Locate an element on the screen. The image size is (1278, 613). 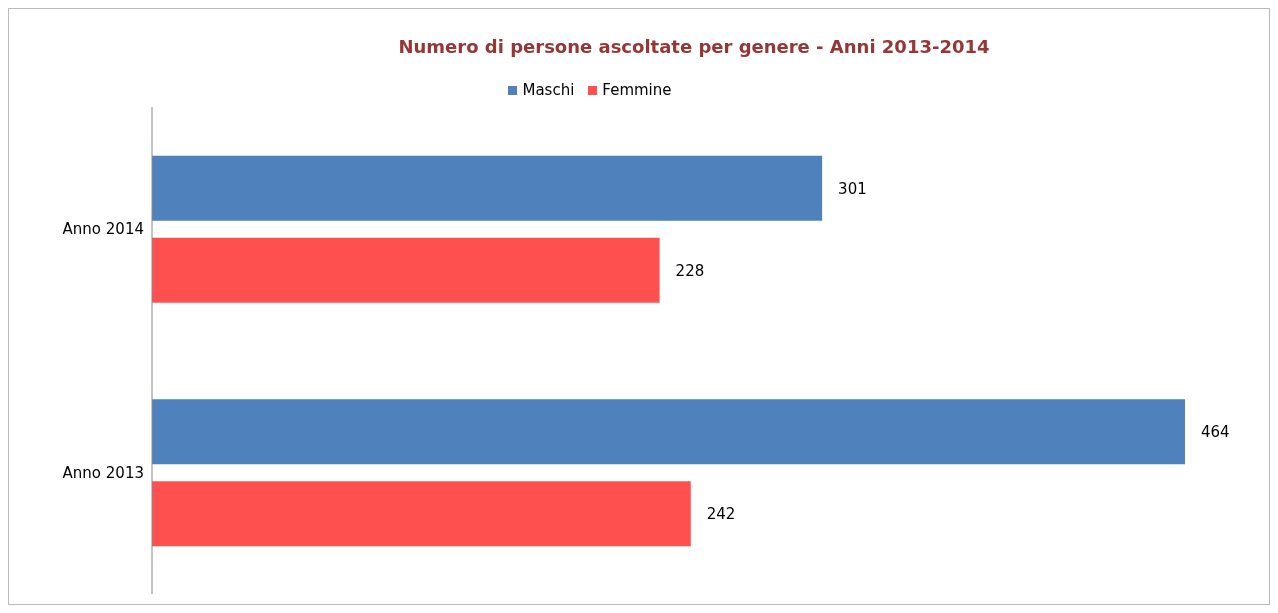
legend-label: Maschi is located at coordinates (548, 90).